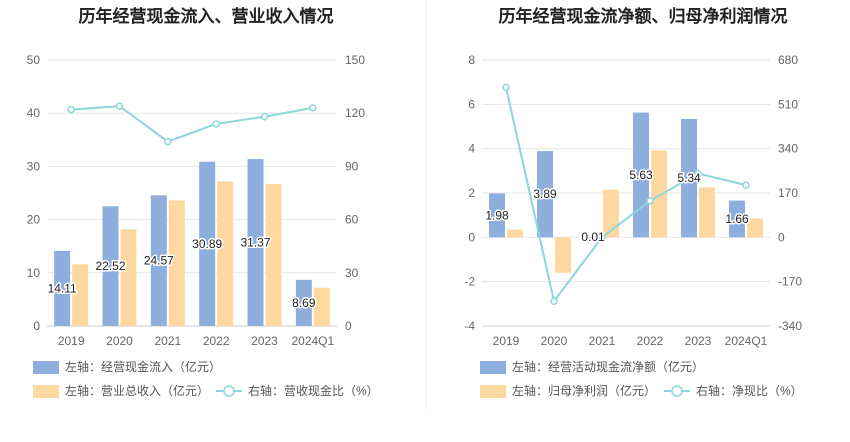 The image size is (850, 442). What do you see at coordinates (469, 326) in the screenshot?
I see `y-tick-left: -4` at bounding box center [469, 326].